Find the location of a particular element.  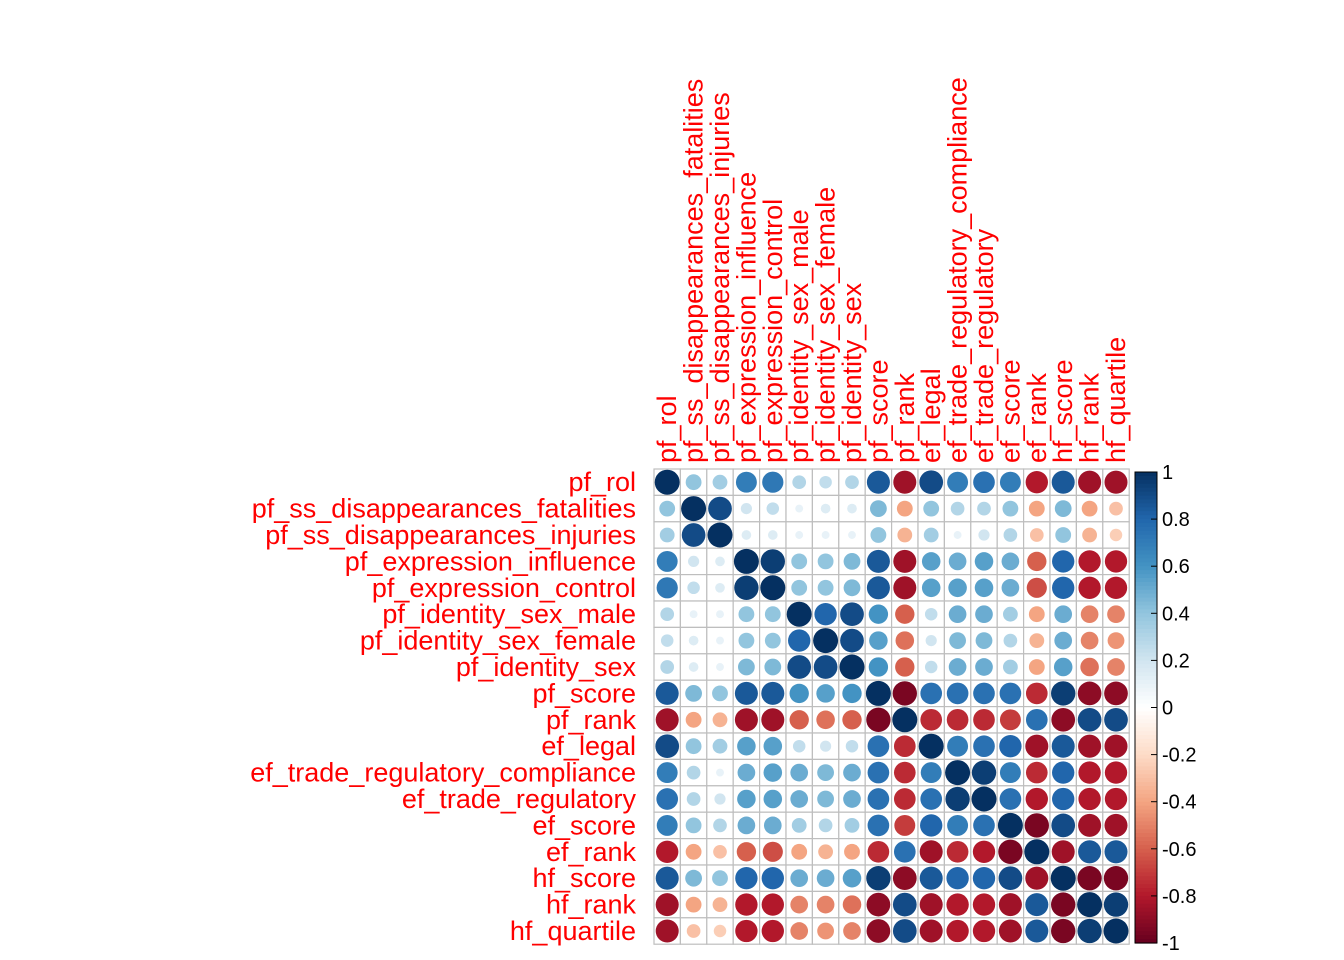

row-label: pf_rol is located at coordinates (602, 482).